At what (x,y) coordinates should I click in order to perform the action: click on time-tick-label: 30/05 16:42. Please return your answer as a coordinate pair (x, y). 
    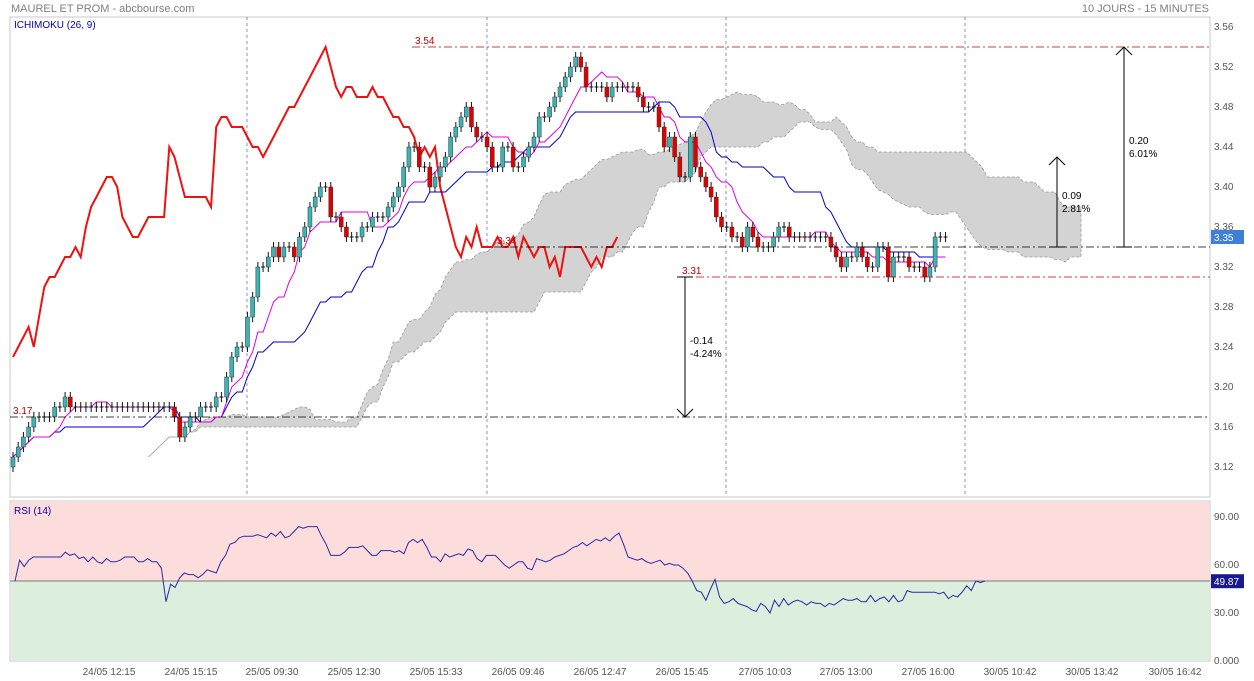
    Looking at the image, I should click on (1175, 672).